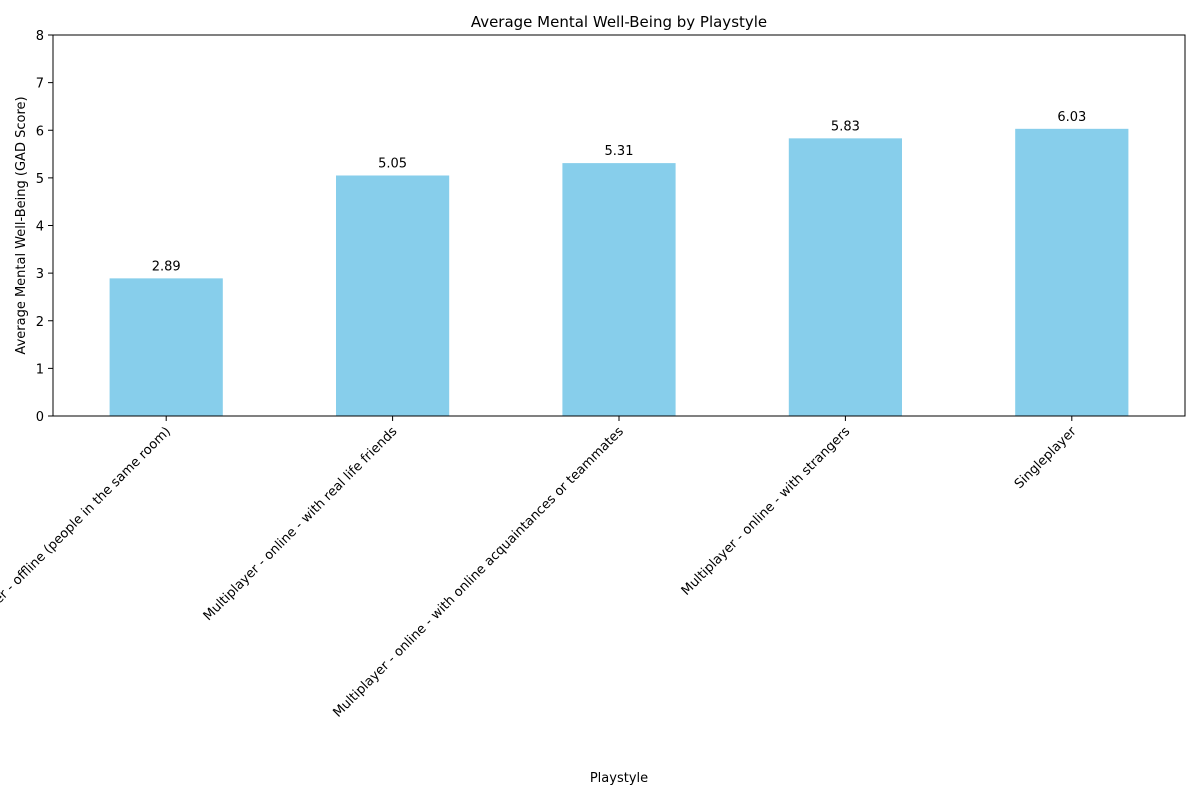 The height and width of the screenshot is (800, 1200). I want to click on y-axis: 0 1 2 3 4 5 6 7 8, so click(44, 227).